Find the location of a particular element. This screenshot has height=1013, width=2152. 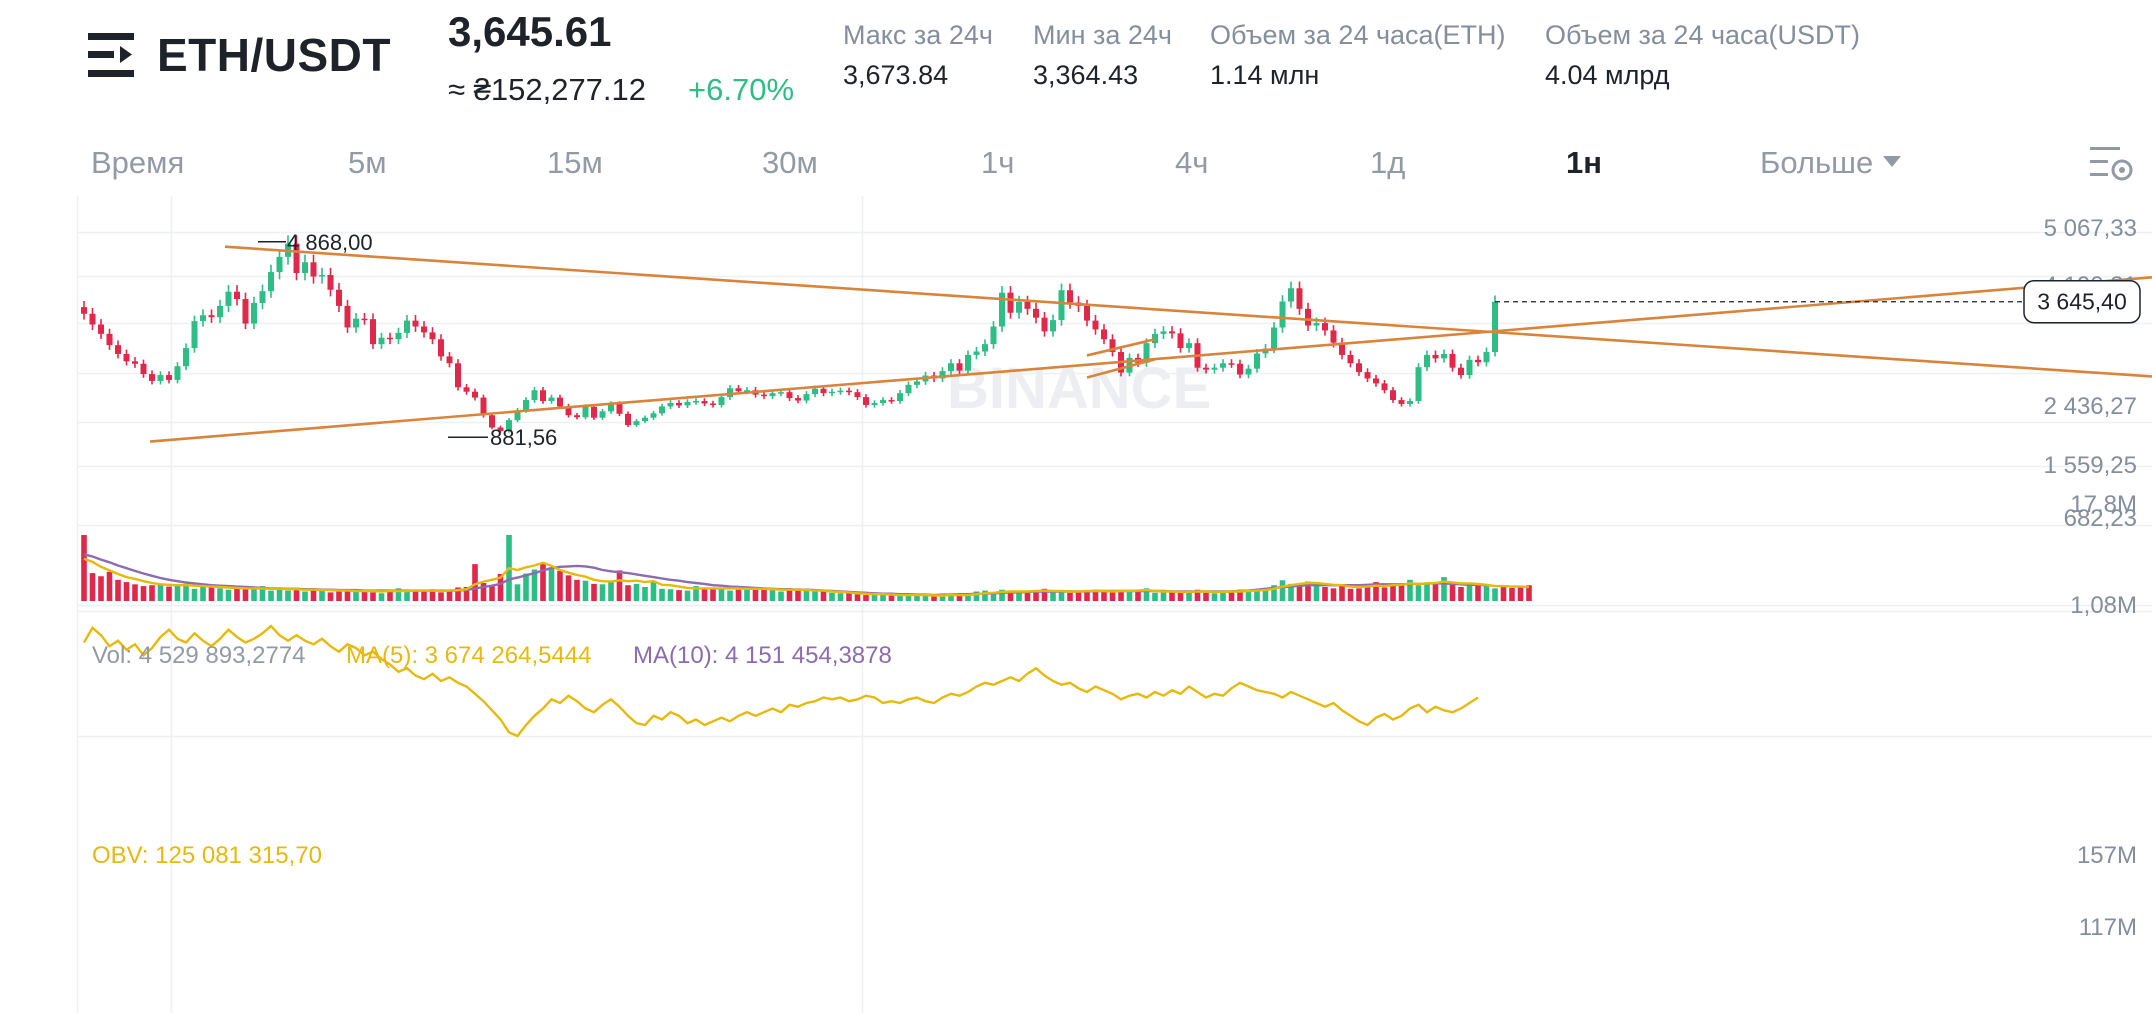

tab-1w: 1н is located at coordinates (1584, 162).